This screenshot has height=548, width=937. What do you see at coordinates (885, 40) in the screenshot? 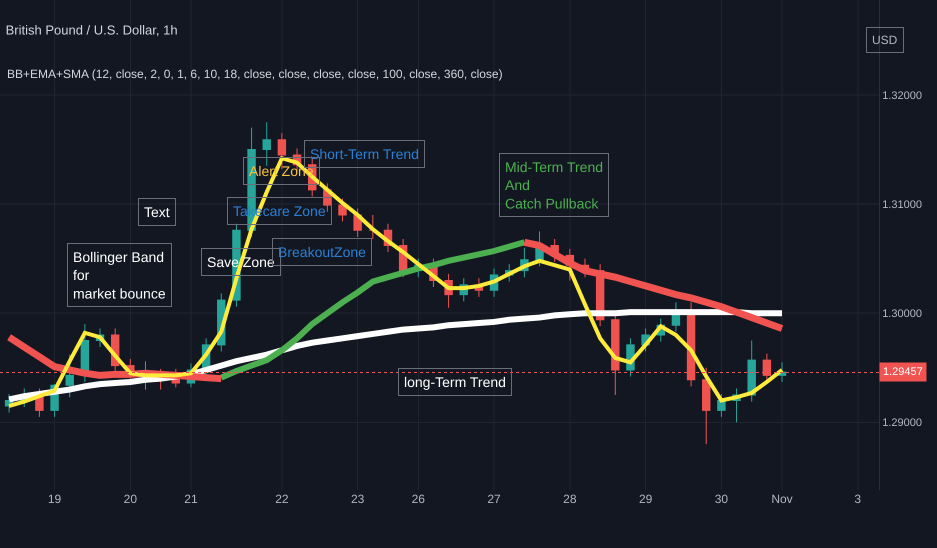
I see `annotation: USD` at bounding box center [885, 40].